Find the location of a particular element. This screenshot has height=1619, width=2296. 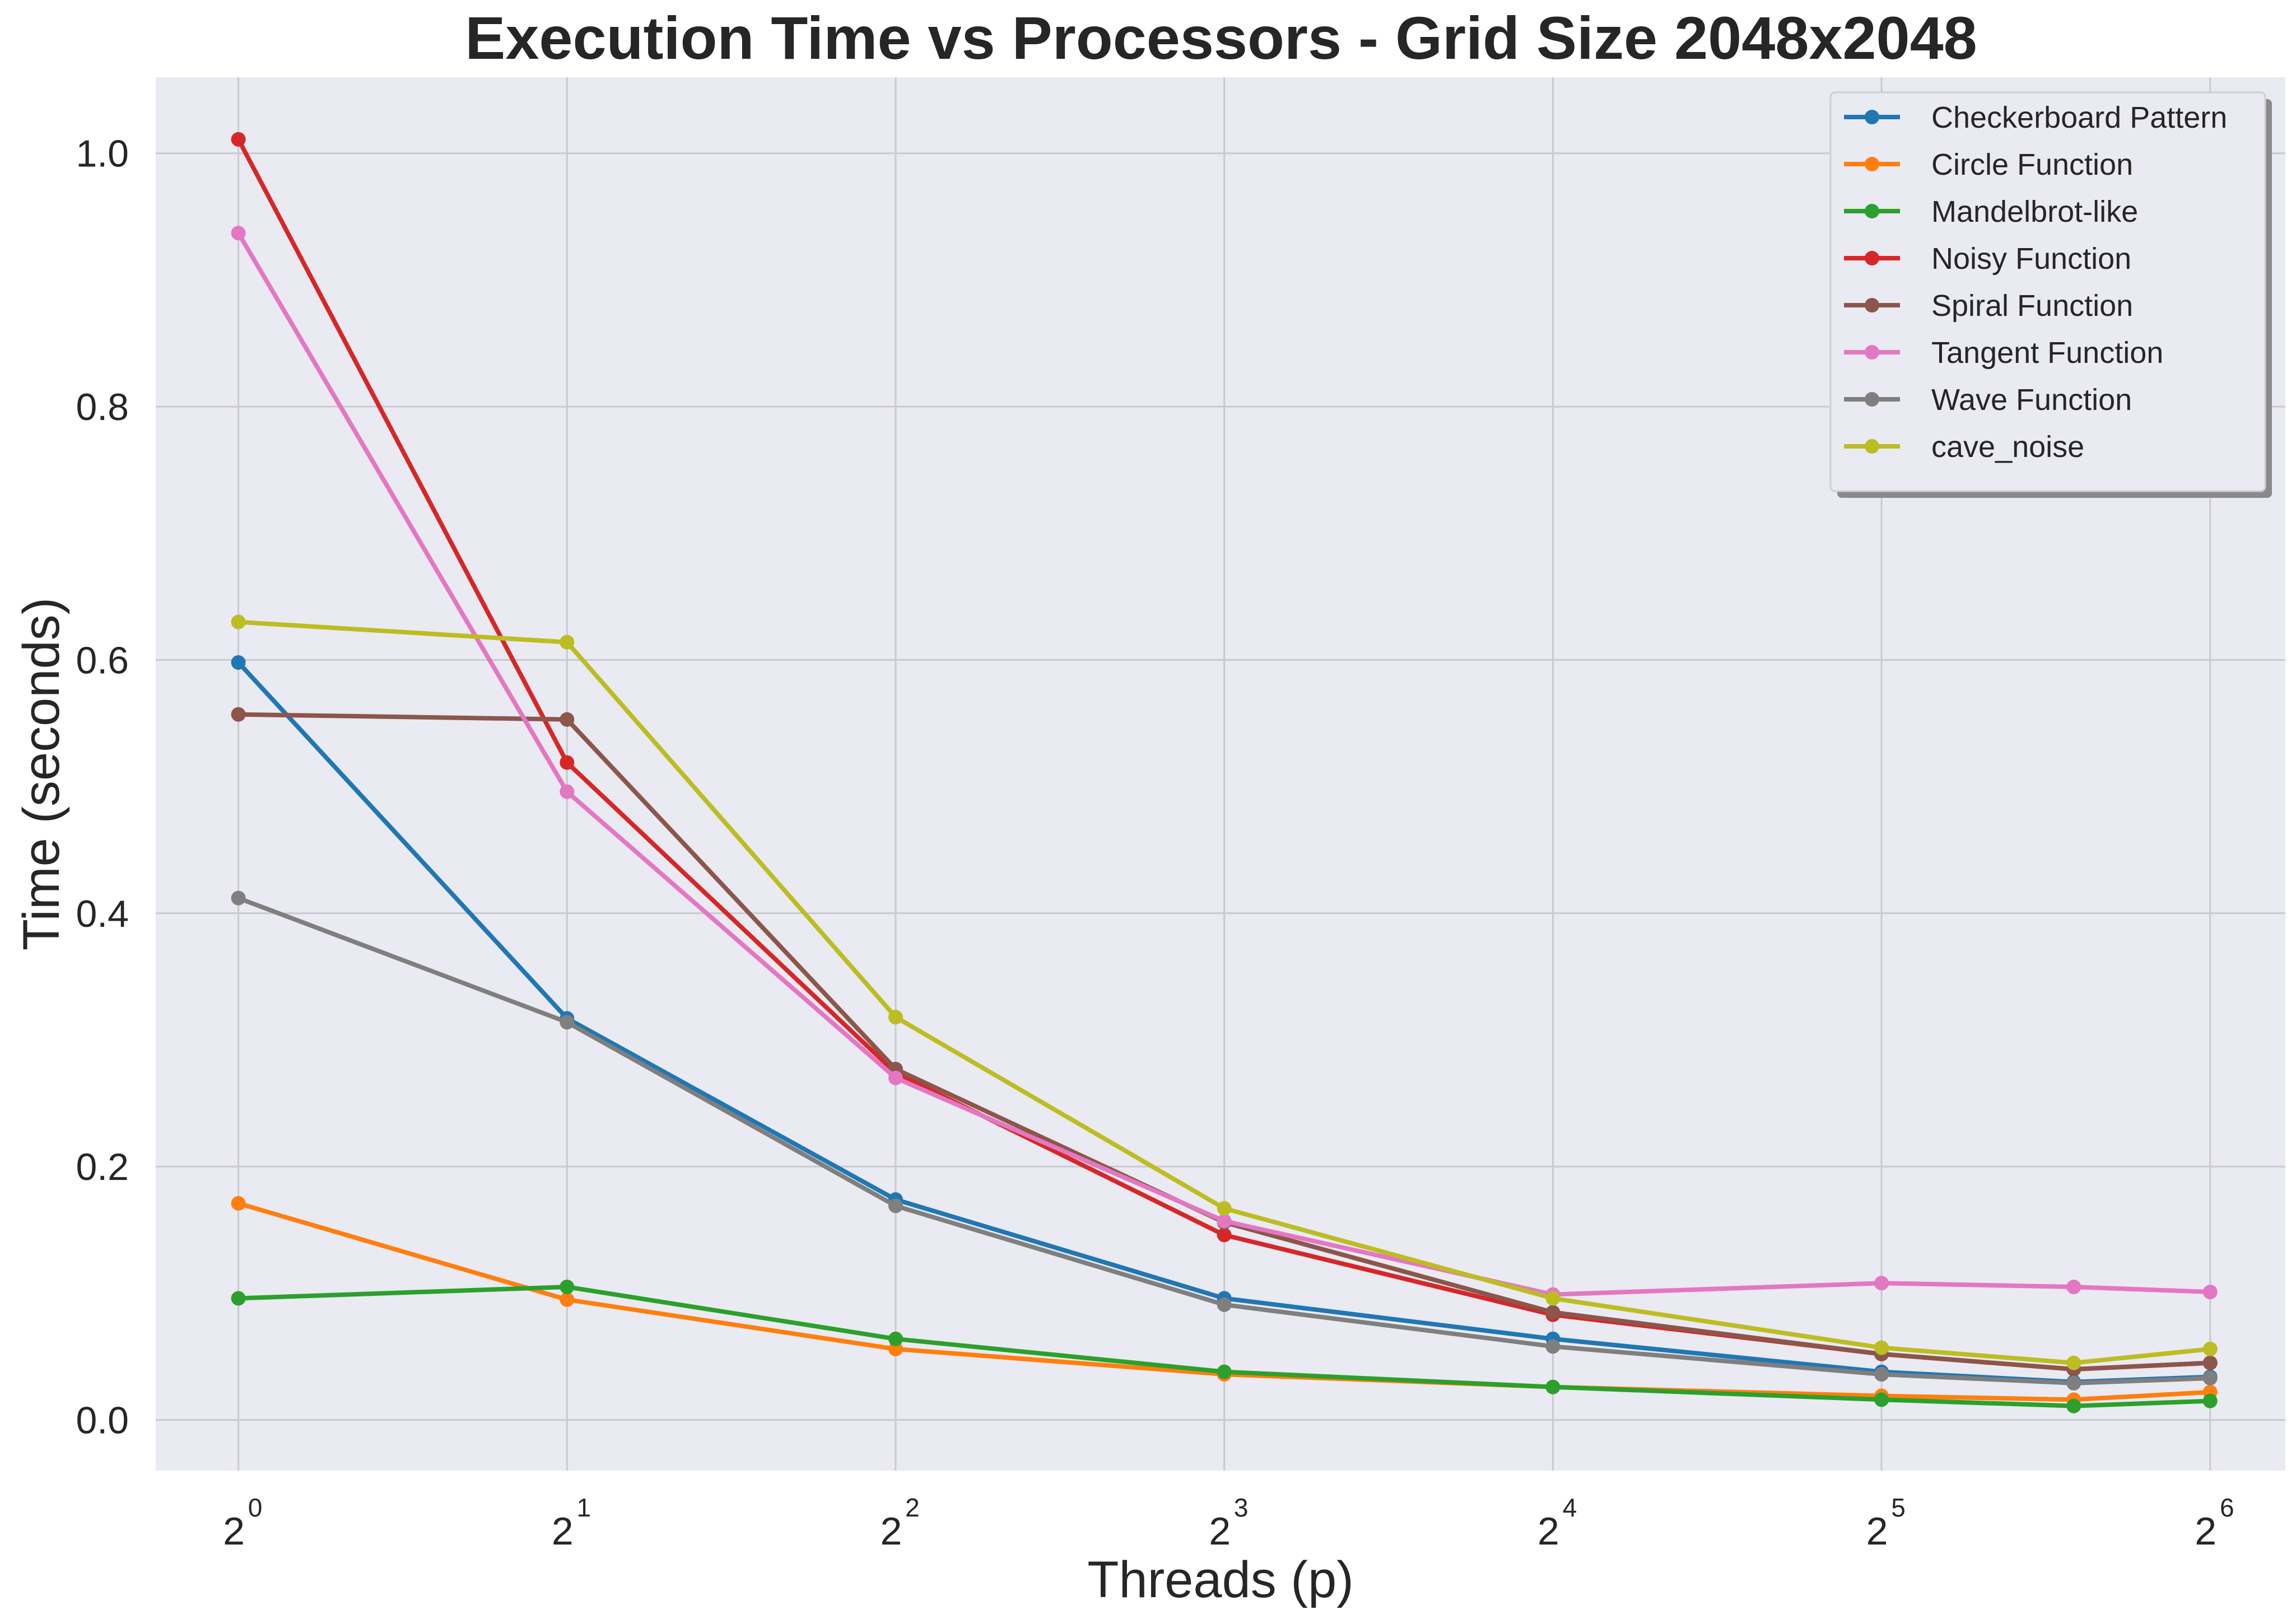

legend-item: Mandelbrot-like is located at coordinates (1991, 212).